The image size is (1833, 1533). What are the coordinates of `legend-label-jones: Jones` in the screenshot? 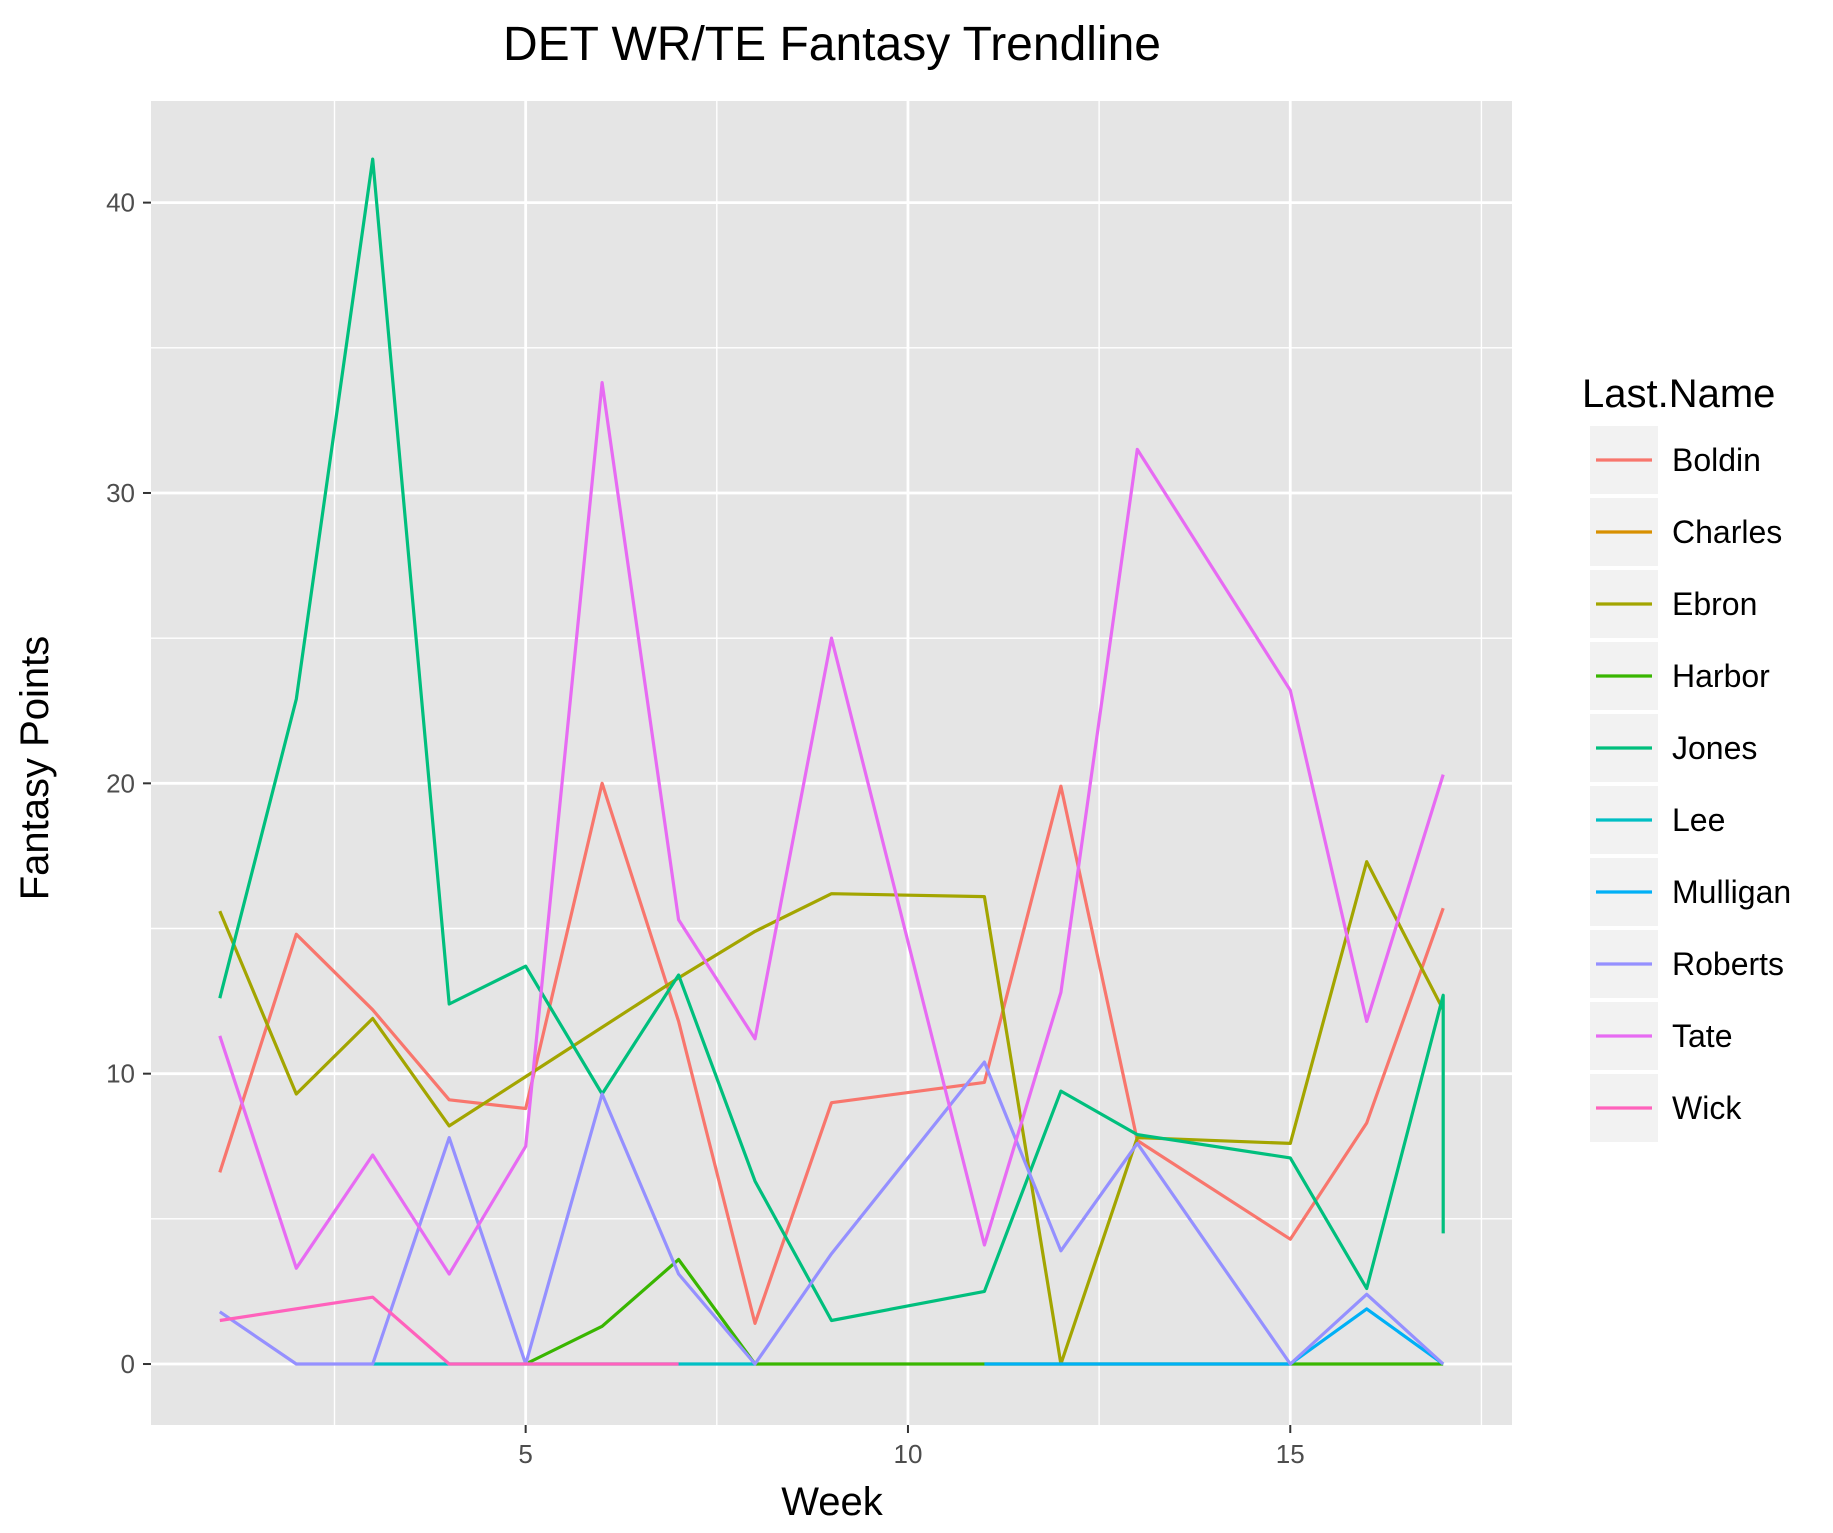 It's located at (1714, 748).